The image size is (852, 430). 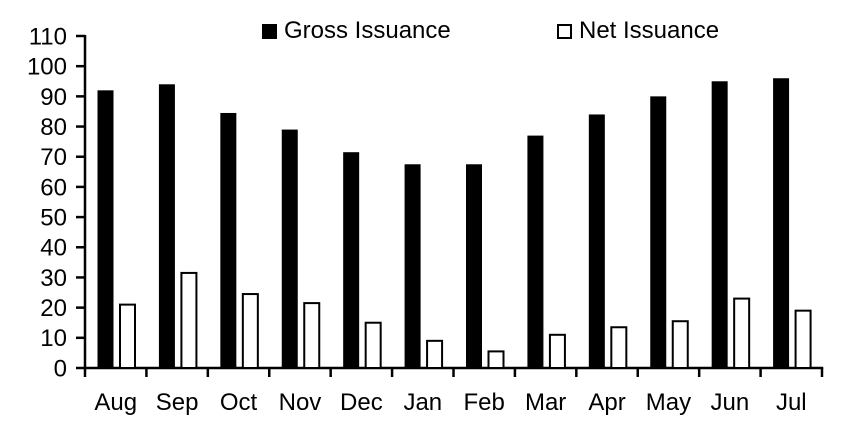 What do you see at coordinates (496, 359) in the screenshot?
I see `net-issuance-bar-feb` at bounding box center [496, 359].